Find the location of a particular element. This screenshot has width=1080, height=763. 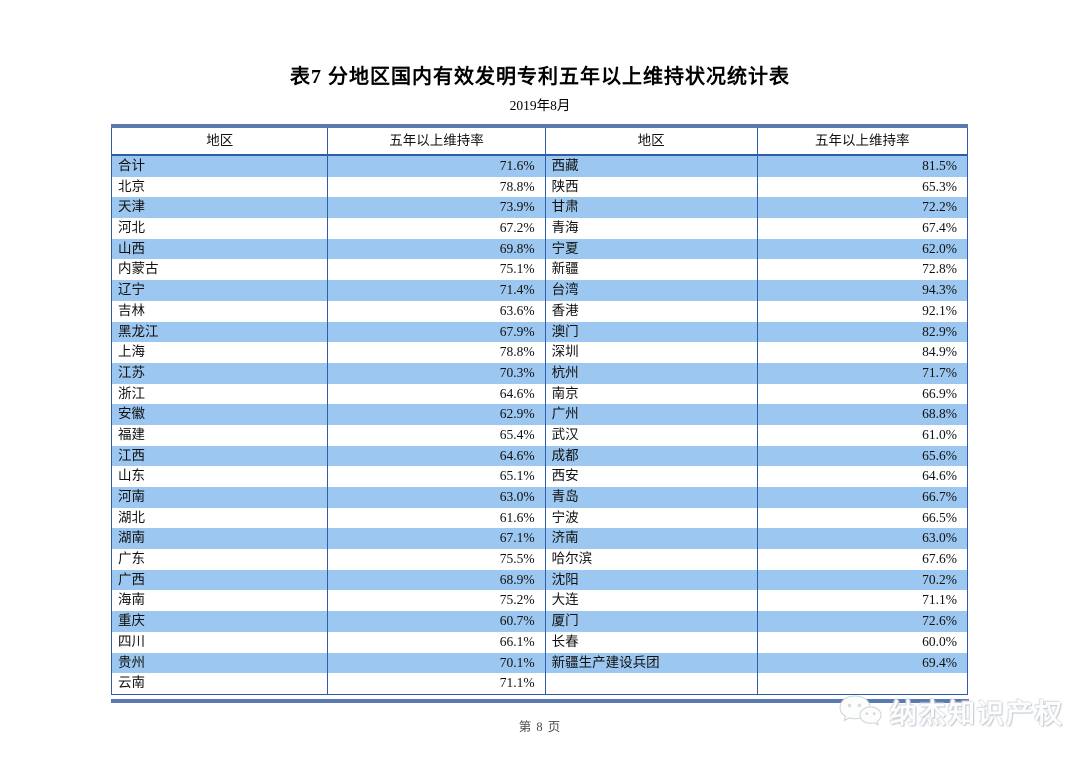

rate-cell: 63.6% is located at coordinates (435, 311).